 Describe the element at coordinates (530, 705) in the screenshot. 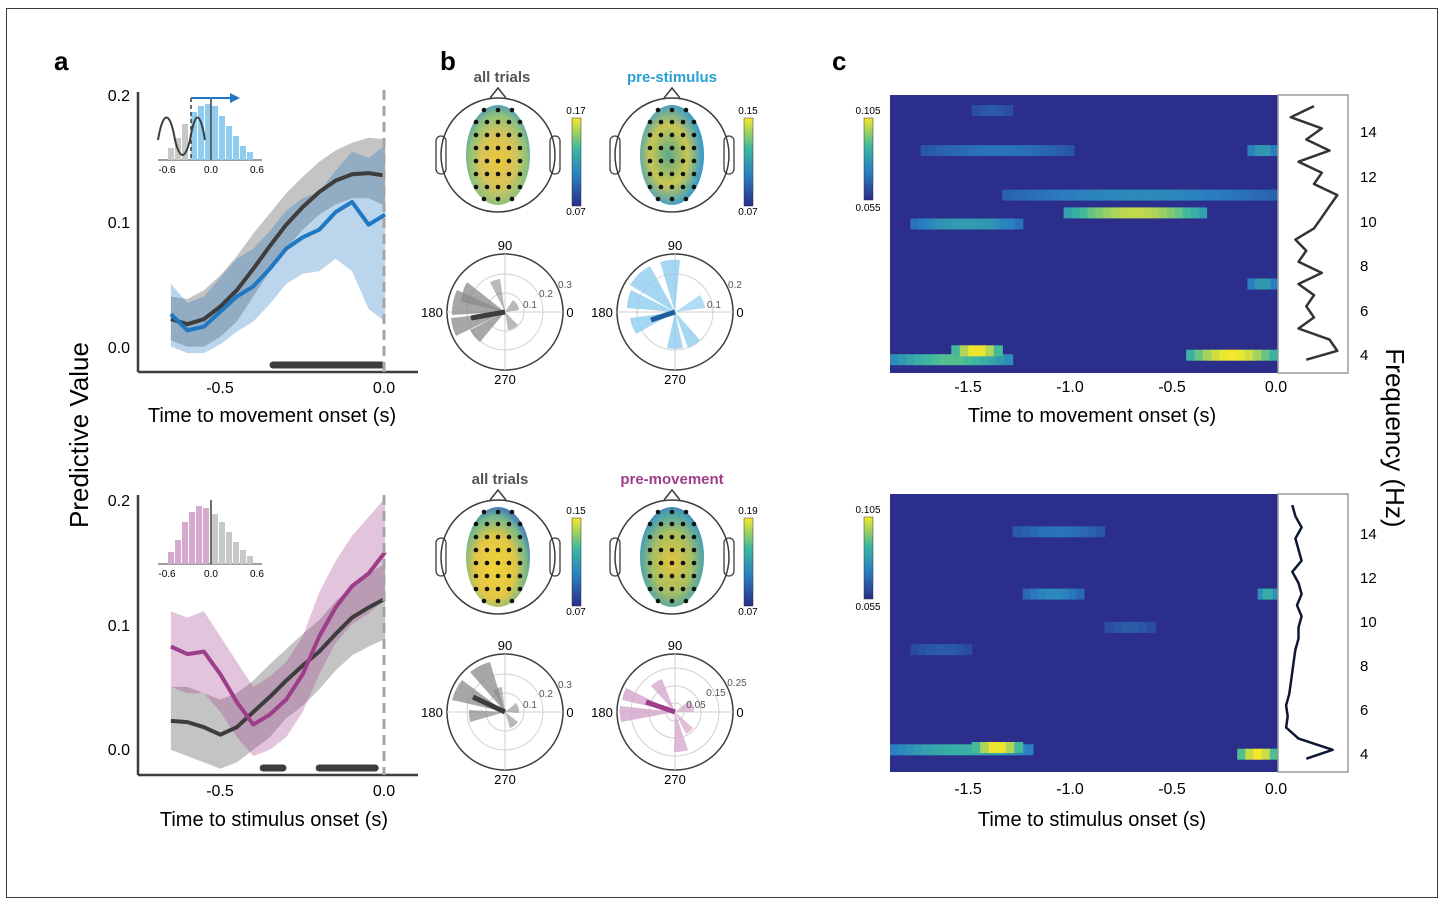

I see `polar-radius: 0.1` at that location.